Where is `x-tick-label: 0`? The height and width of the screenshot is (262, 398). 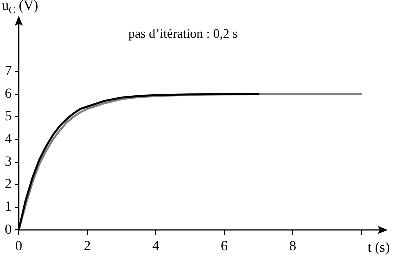 x-tick-label: 0 is located at coordinates (19, 246).